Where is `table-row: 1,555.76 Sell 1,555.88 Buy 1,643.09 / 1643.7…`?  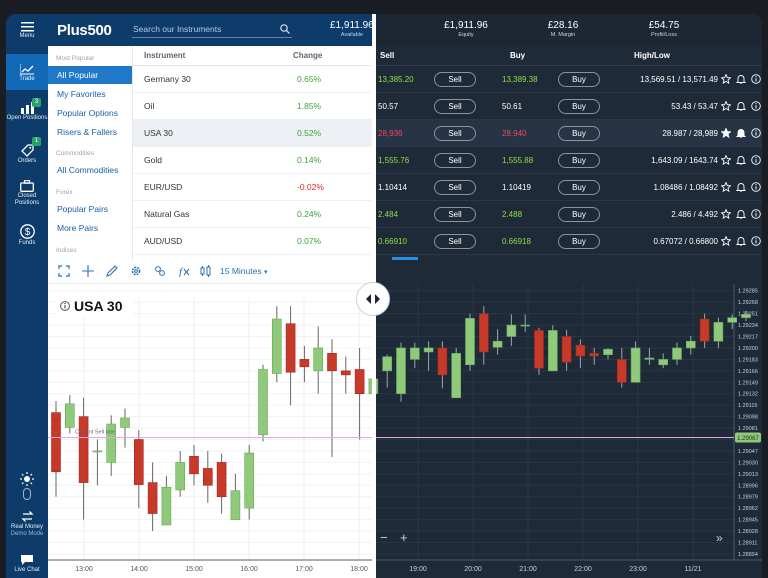
table-row: 1,555.76 Sell 1,555.88 Buy 1,643.09 / 1643.7… is located at coordinates (567, 160).